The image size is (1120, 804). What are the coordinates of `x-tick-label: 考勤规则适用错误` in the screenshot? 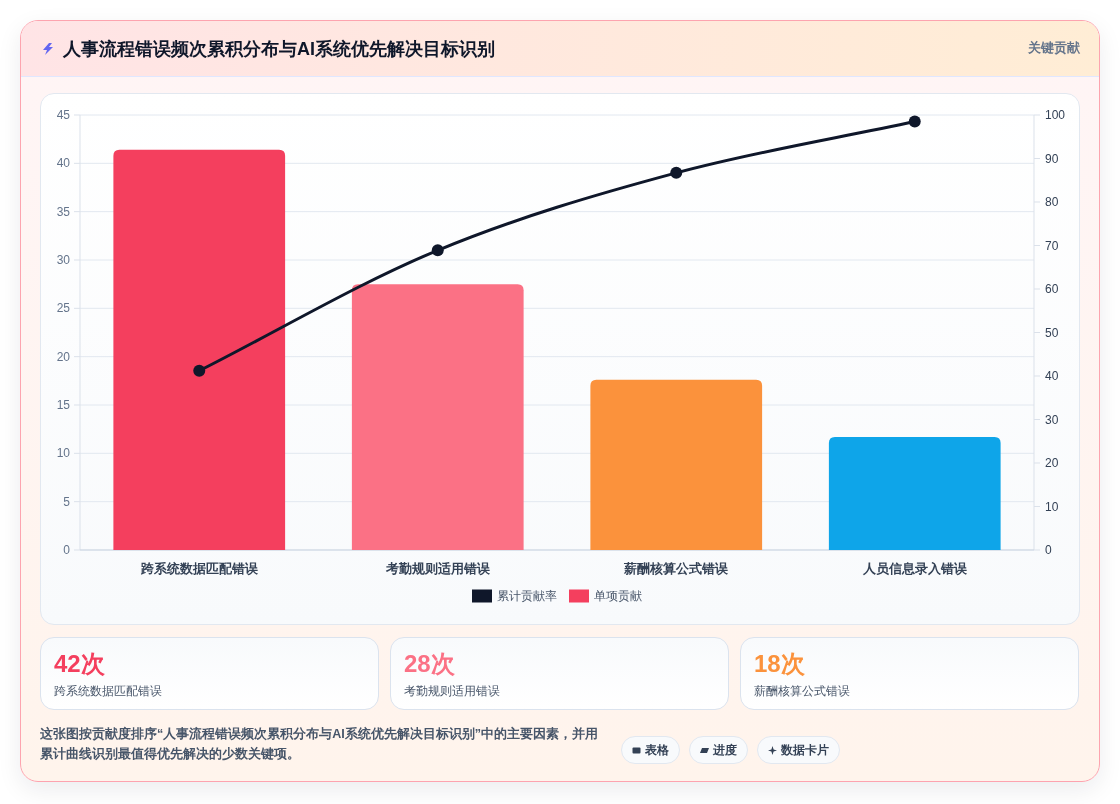 It's located at (437, 568).